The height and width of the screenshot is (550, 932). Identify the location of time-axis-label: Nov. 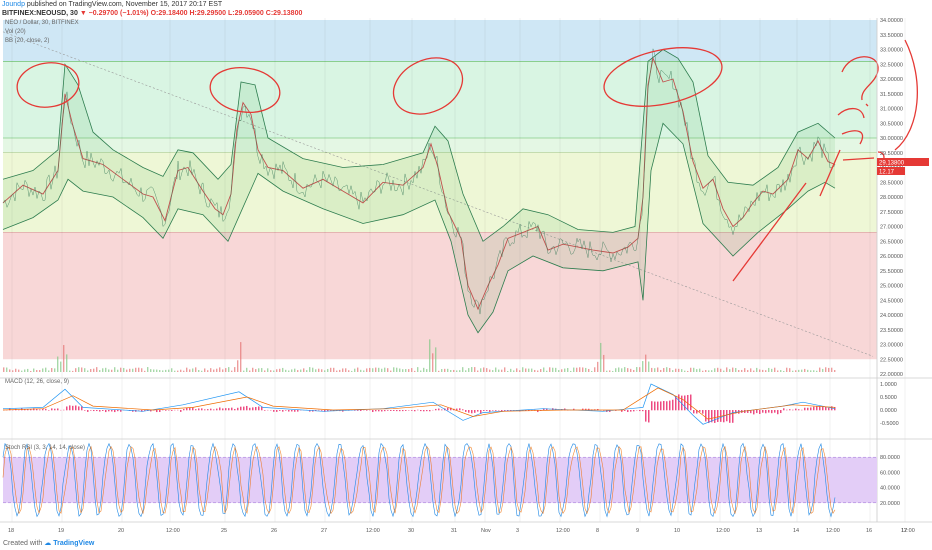
(486, 531).